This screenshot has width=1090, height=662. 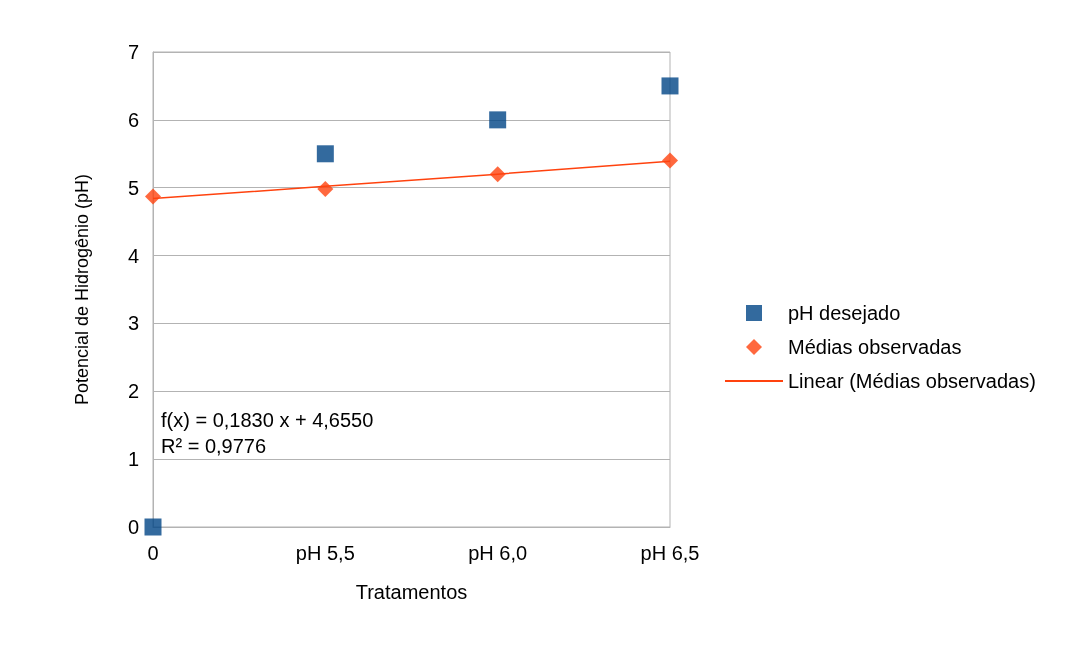 I want to click on x-tick-label: pH 5,5, so click(x=325, y=553).